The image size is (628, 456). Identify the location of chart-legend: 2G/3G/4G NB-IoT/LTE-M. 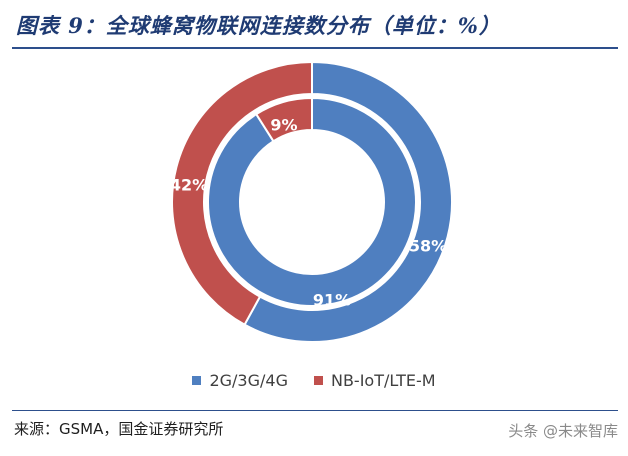
(314, 380).